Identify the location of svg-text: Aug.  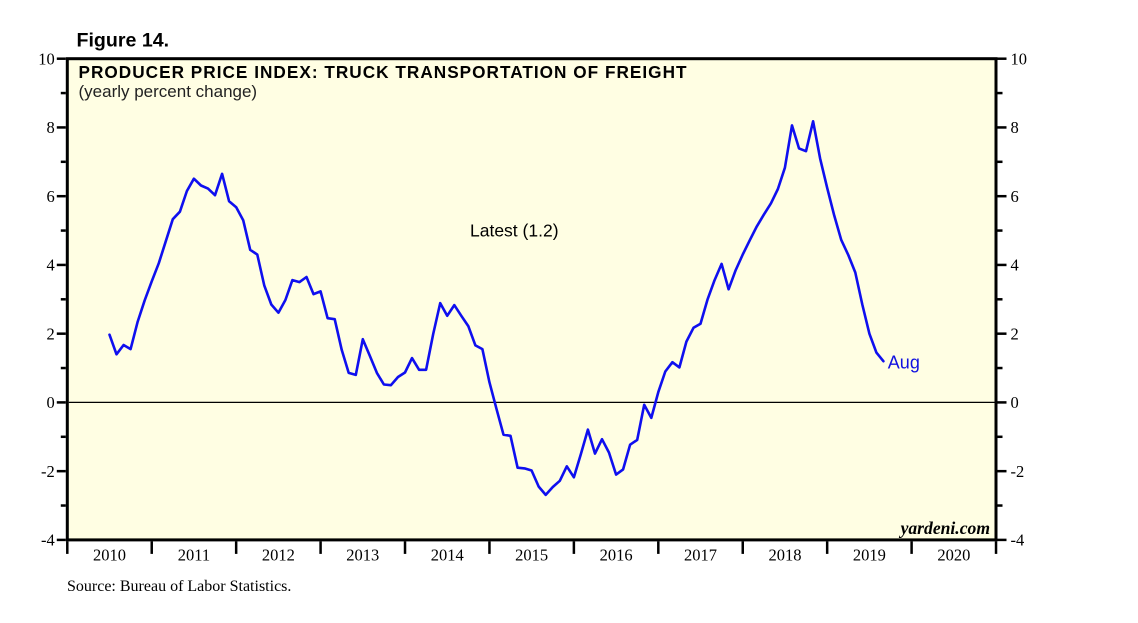
(904, 363).